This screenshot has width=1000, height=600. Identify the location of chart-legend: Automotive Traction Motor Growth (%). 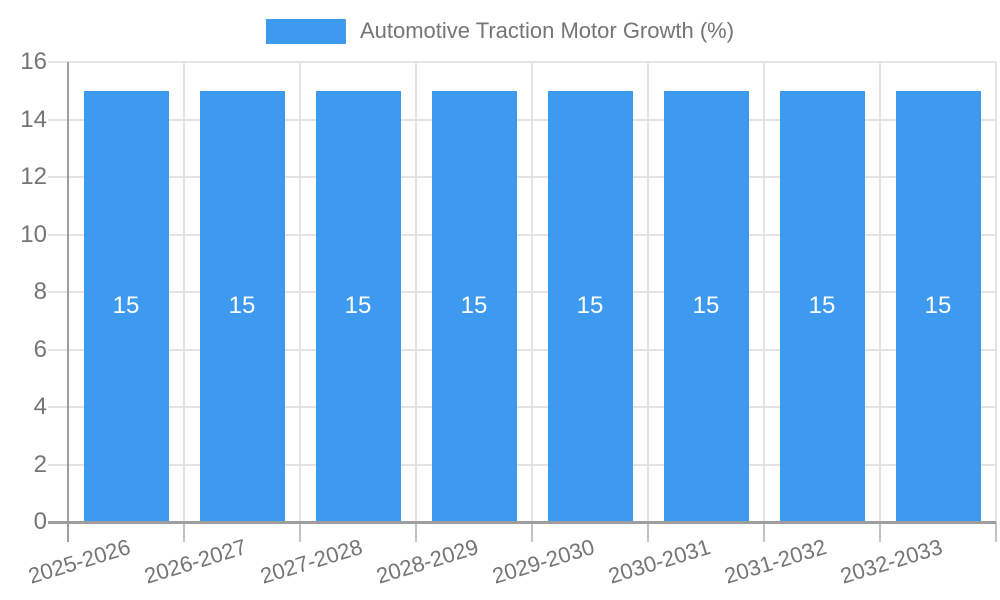
(500, 31).